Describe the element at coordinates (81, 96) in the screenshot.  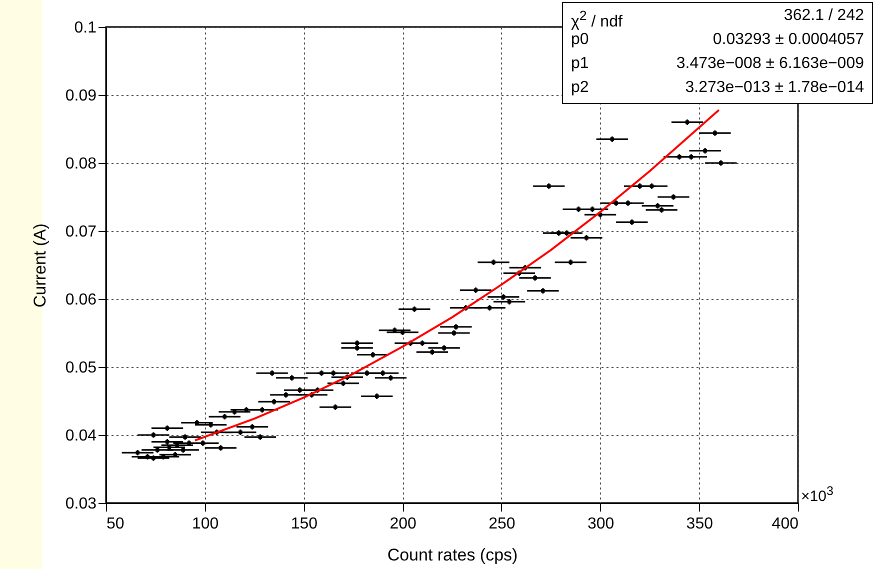
I see `y-tick-label: 0.09` at that location.